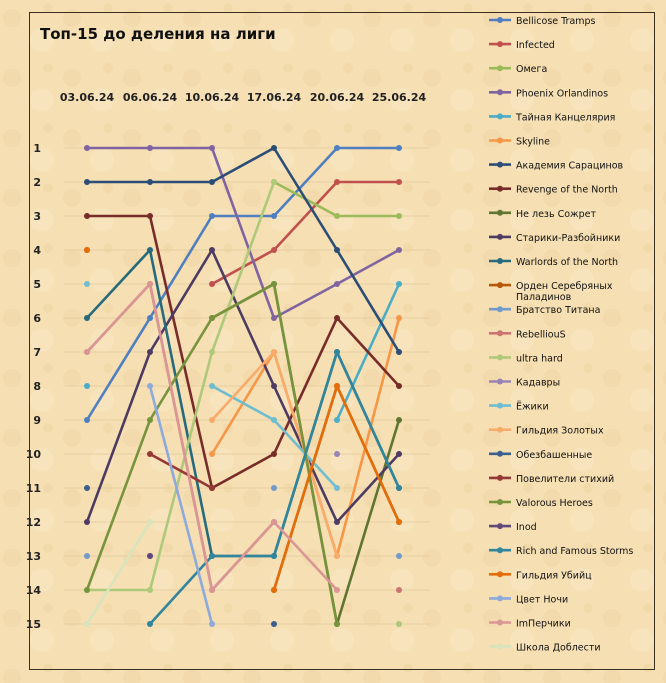 The height and width of the screenshot is (683, 666). I want to click on legend-label: Valorous Heroes, so click(554, 503).